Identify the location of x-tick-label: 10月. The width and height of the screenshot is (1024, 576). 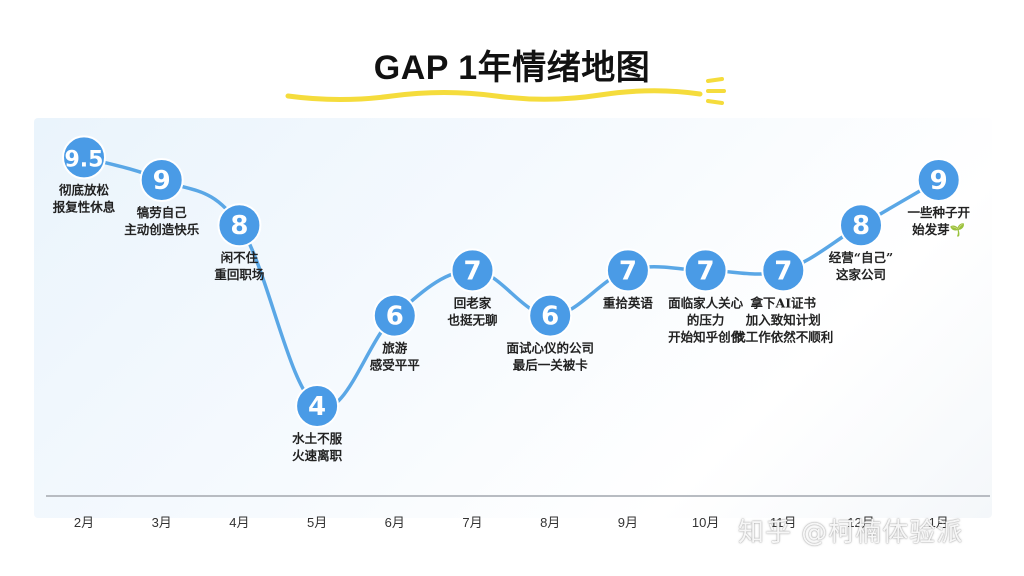
(705, 522).